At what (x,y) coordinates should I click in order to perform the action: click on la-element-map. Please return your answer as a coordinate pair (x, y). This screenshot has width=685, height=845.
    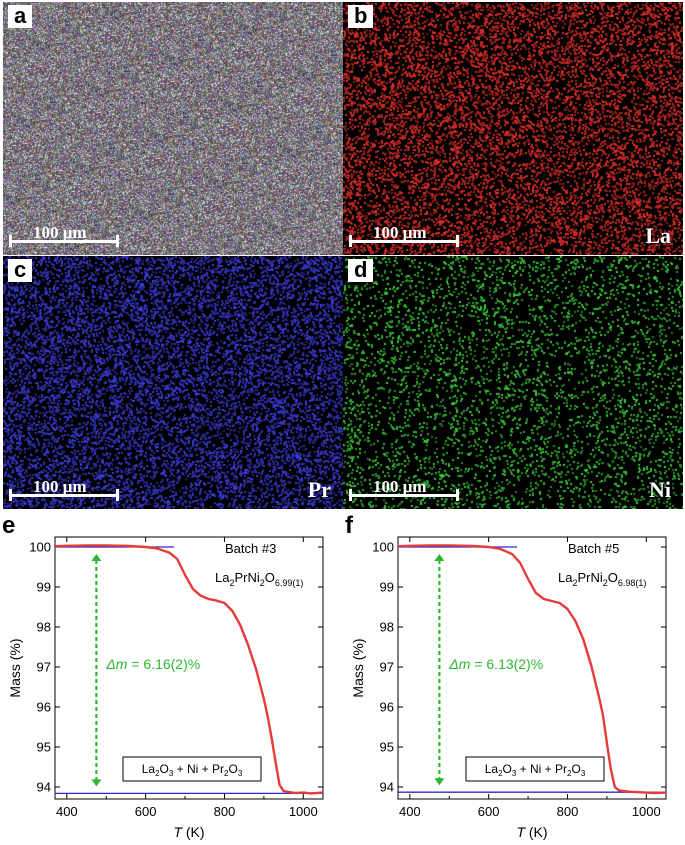
    Looking at the image, I should click on (513, 128).